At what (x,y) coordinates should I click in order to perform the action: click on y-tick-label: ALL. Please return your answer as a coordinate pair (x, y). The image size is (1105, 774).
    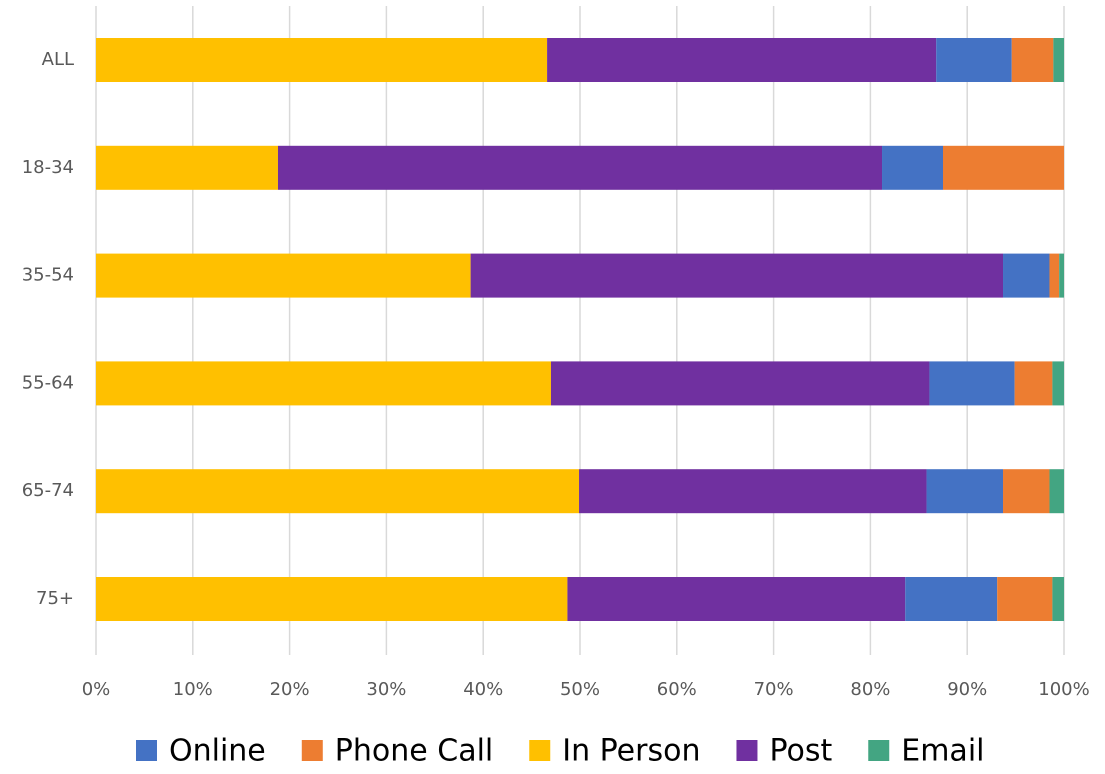
    Looking at the image, I should click on (58, 59).